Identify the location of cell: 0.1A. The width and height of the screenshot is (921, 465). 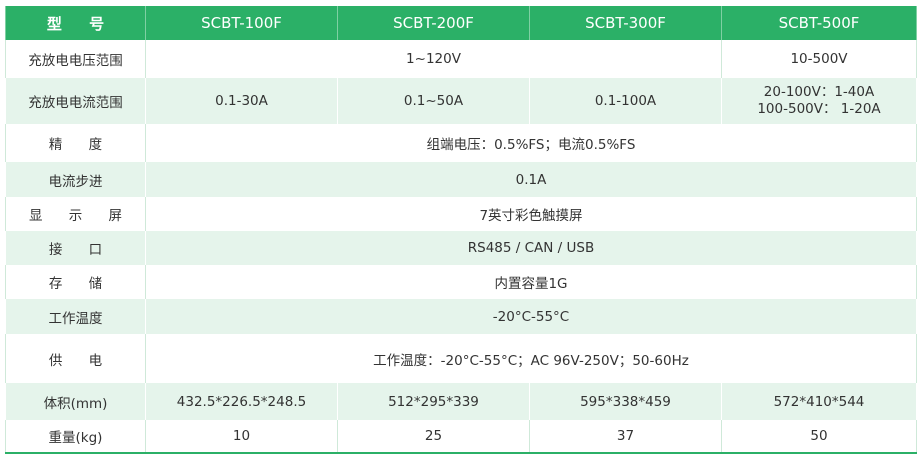
(531, 179).